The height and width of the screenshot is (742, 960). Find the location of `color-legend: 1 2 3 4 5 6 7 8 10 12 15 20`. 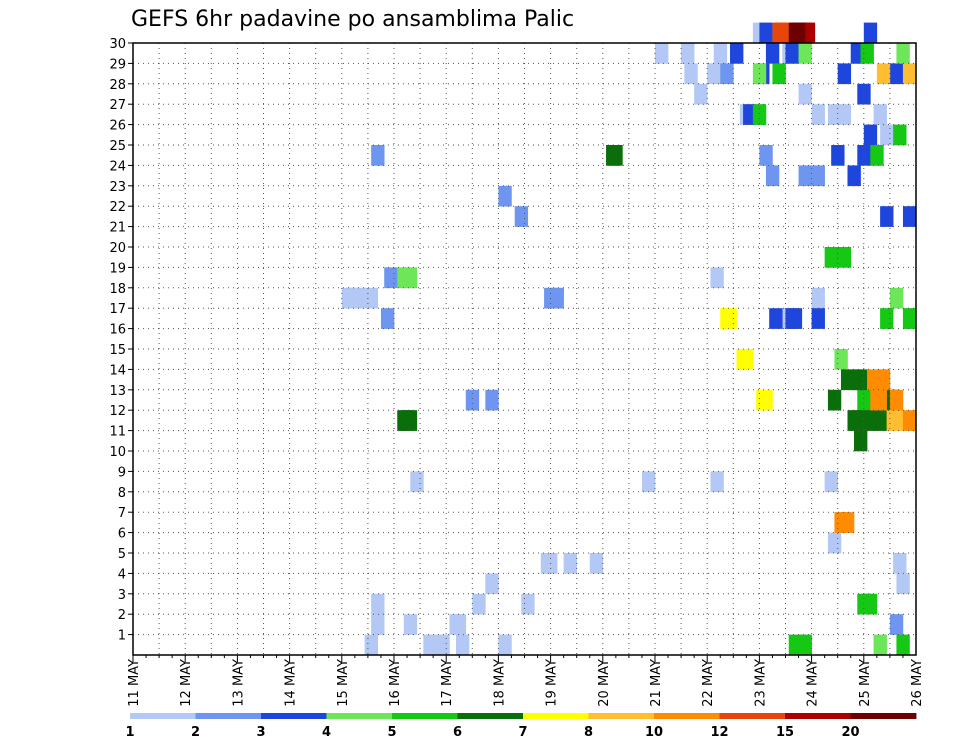

color-legend: 1 2 3 4 5 6 7 8 10 12 15 20 is located at coordinates (521, 726).